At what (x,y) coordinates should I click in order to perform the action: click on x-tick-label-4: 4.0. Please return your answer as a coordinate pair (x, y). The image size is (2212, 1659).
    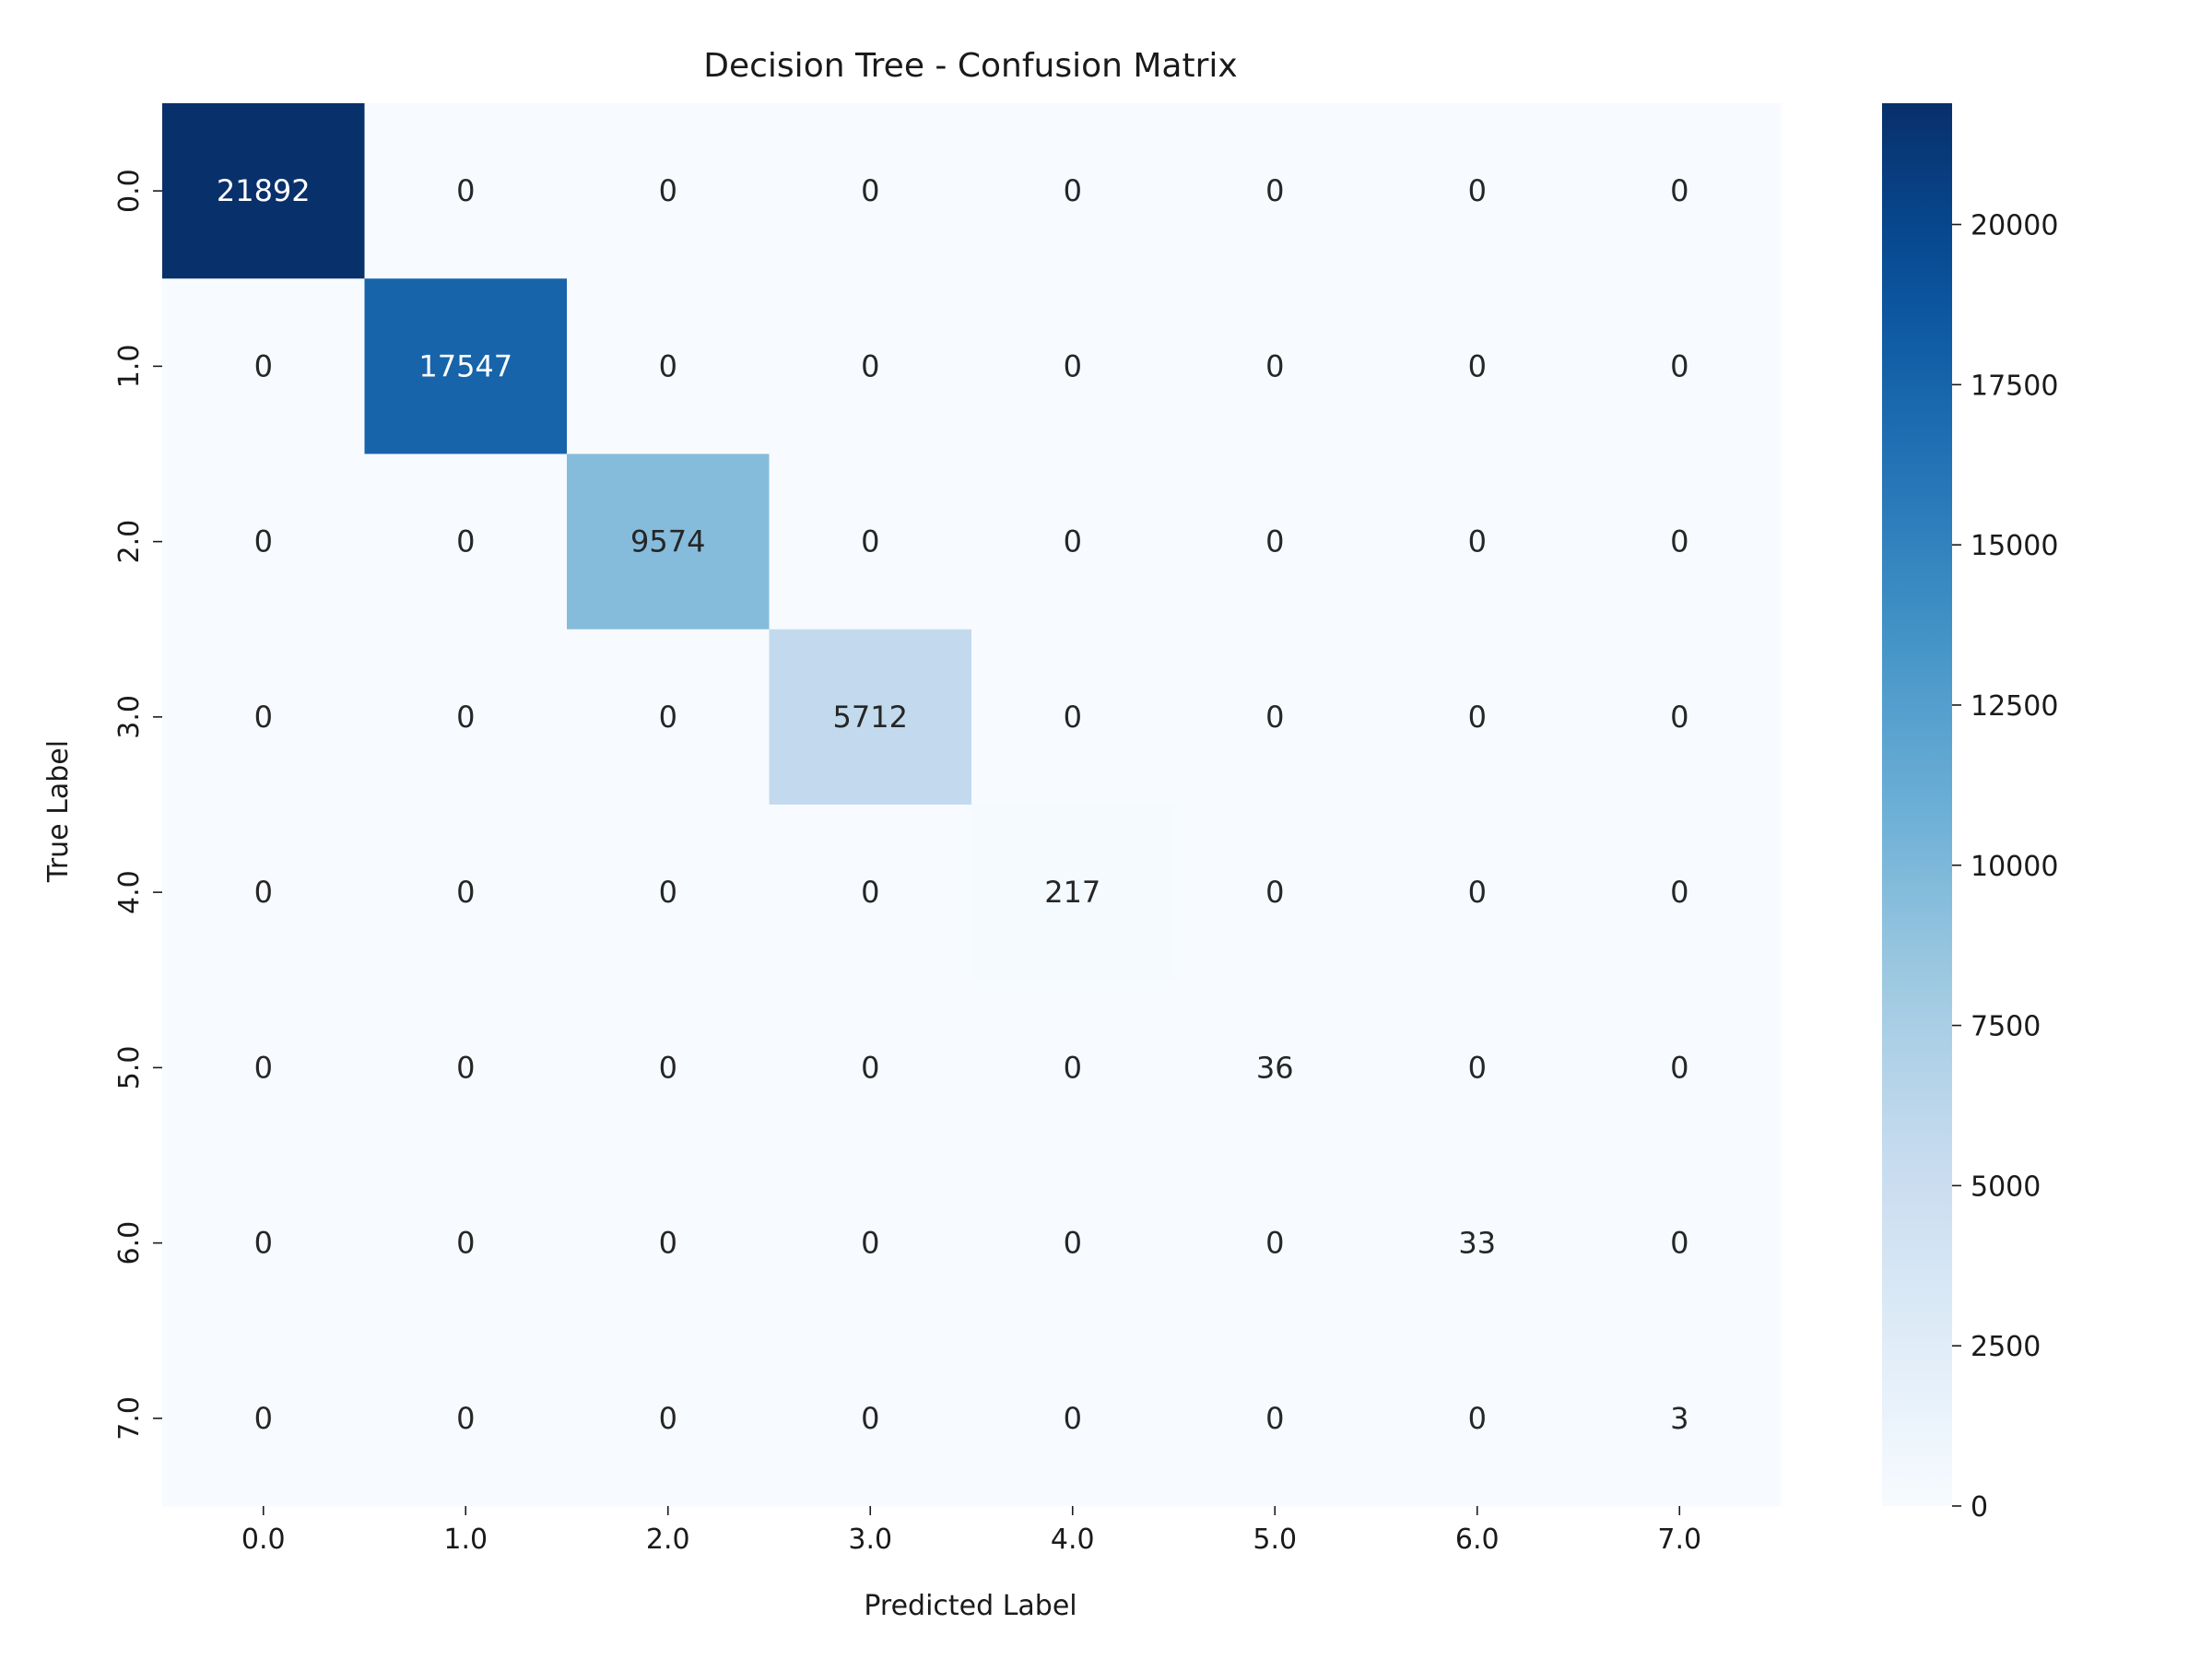
    Looking at the image, I should click on (1073, 1540).